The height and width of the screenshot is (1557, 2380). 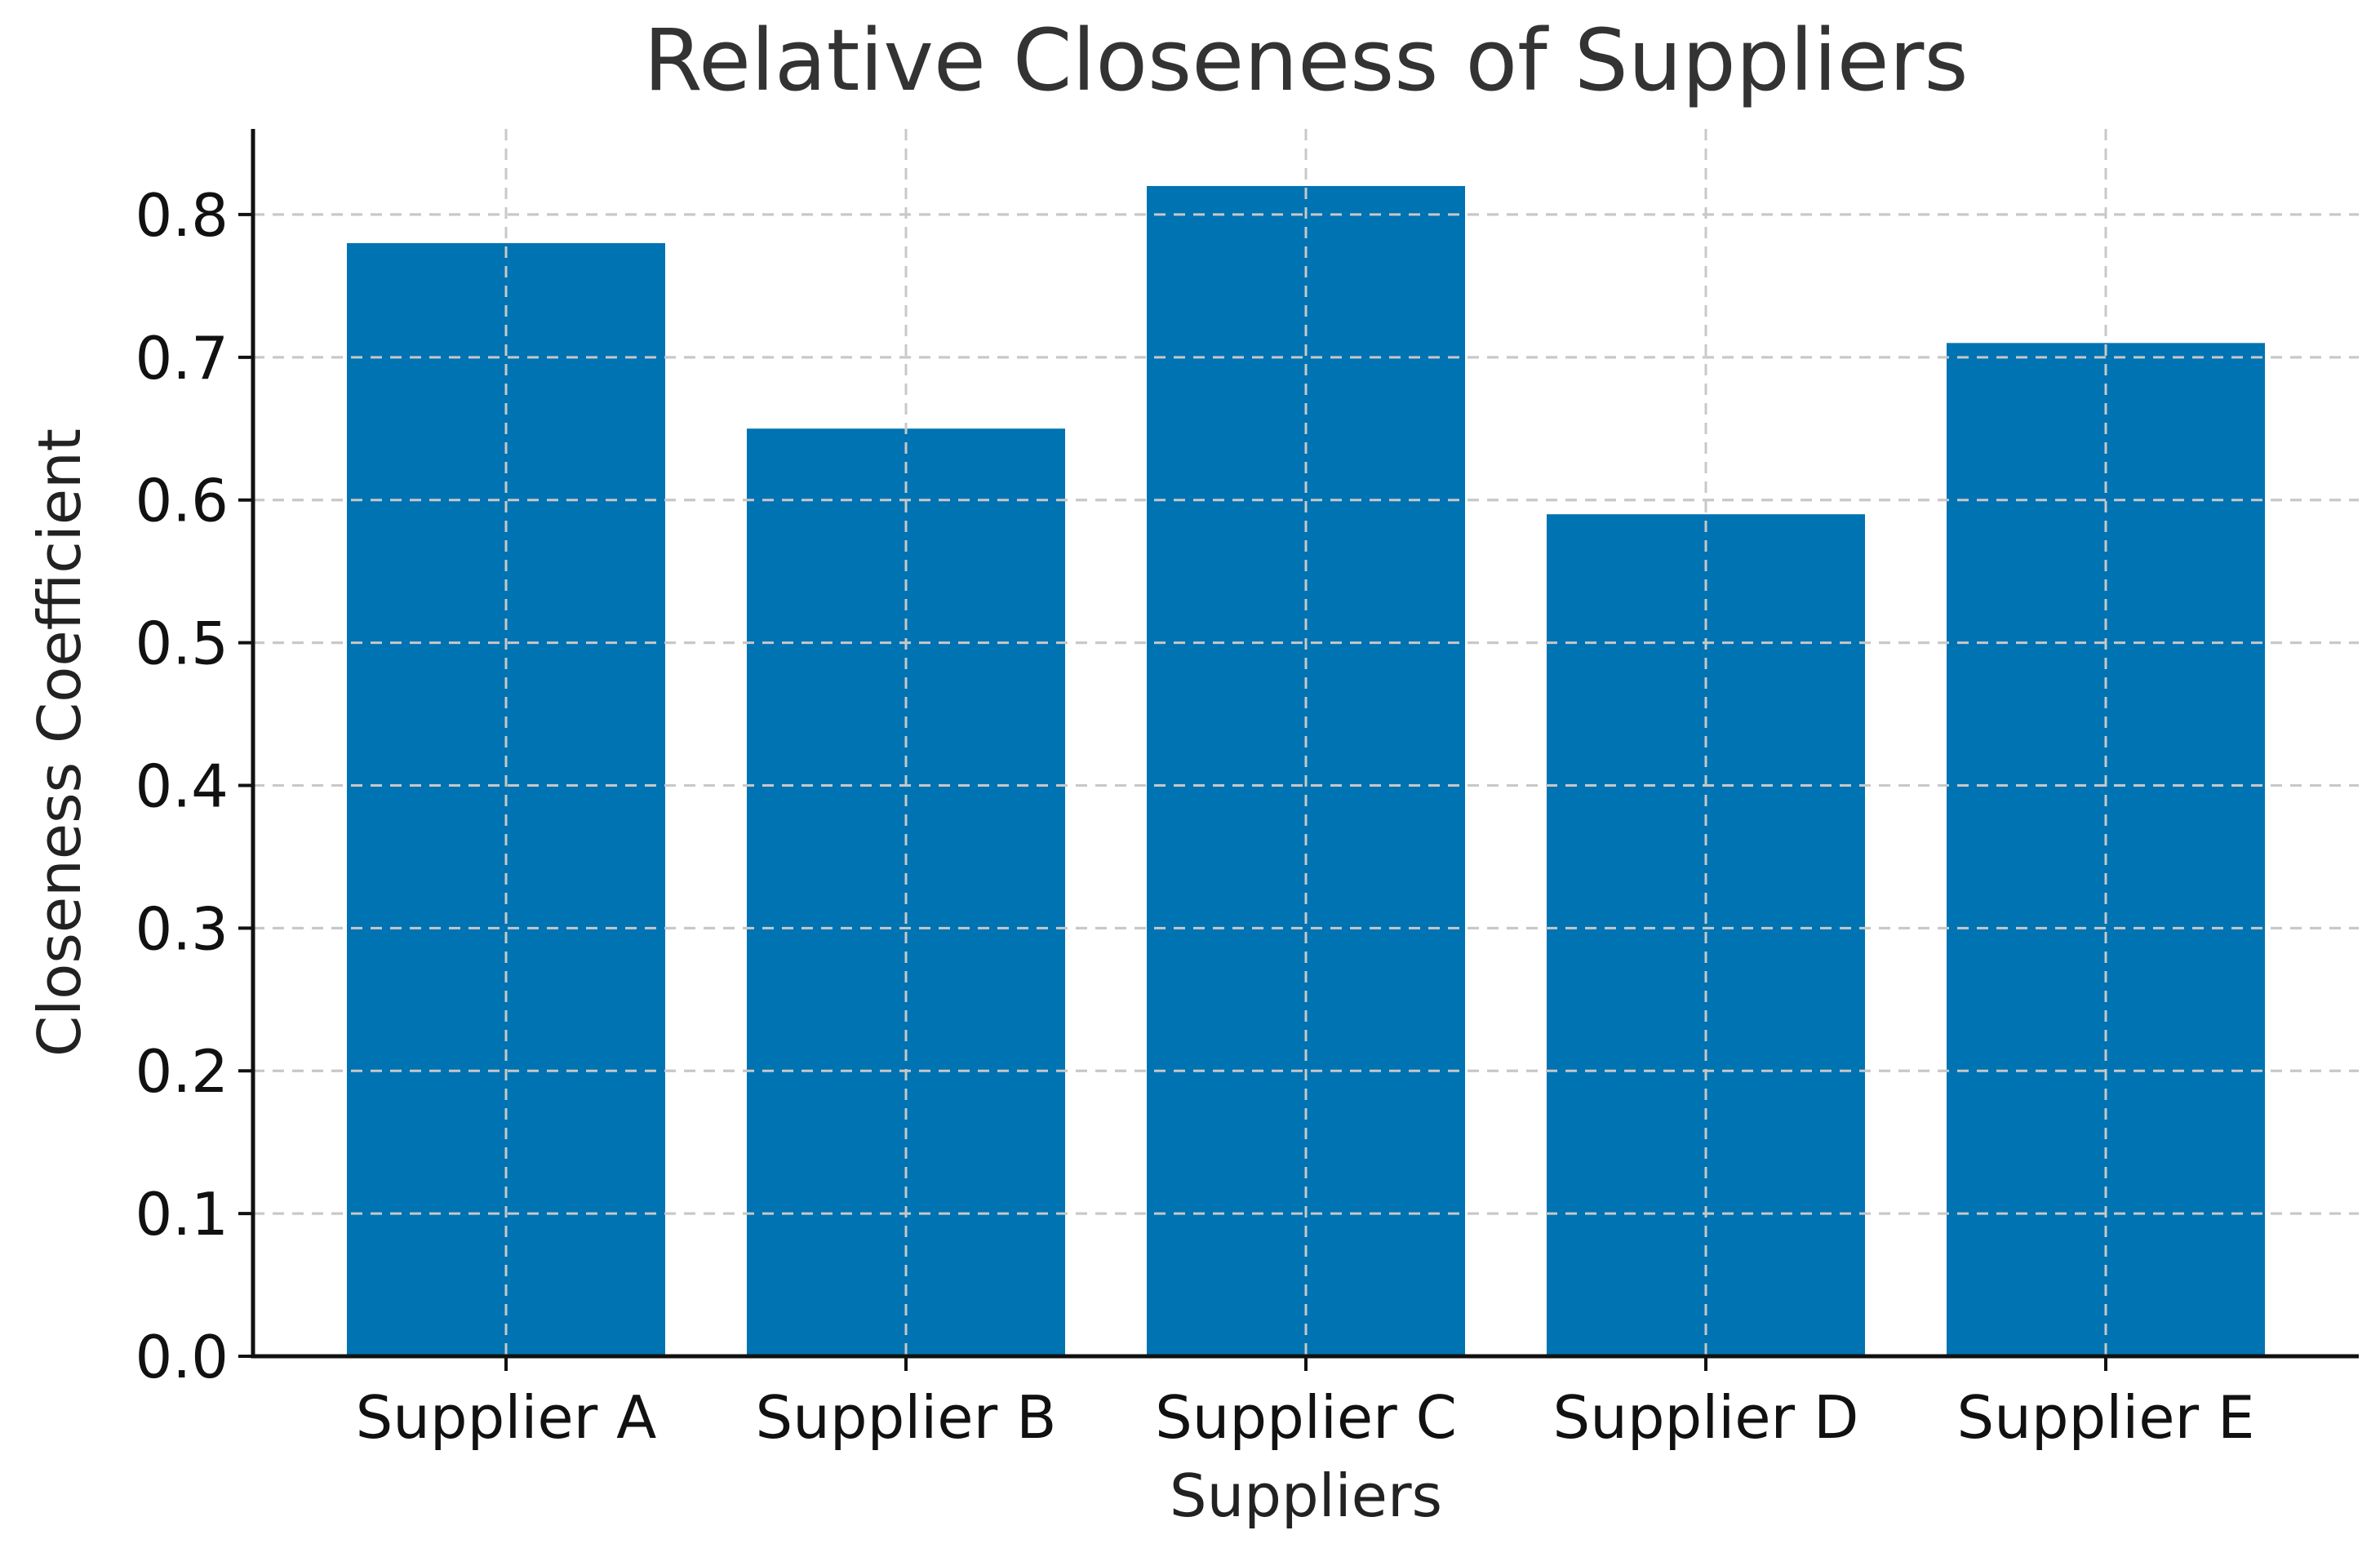 I want to click on y-tick-label: 0.0, so click(x=182, y=1357).